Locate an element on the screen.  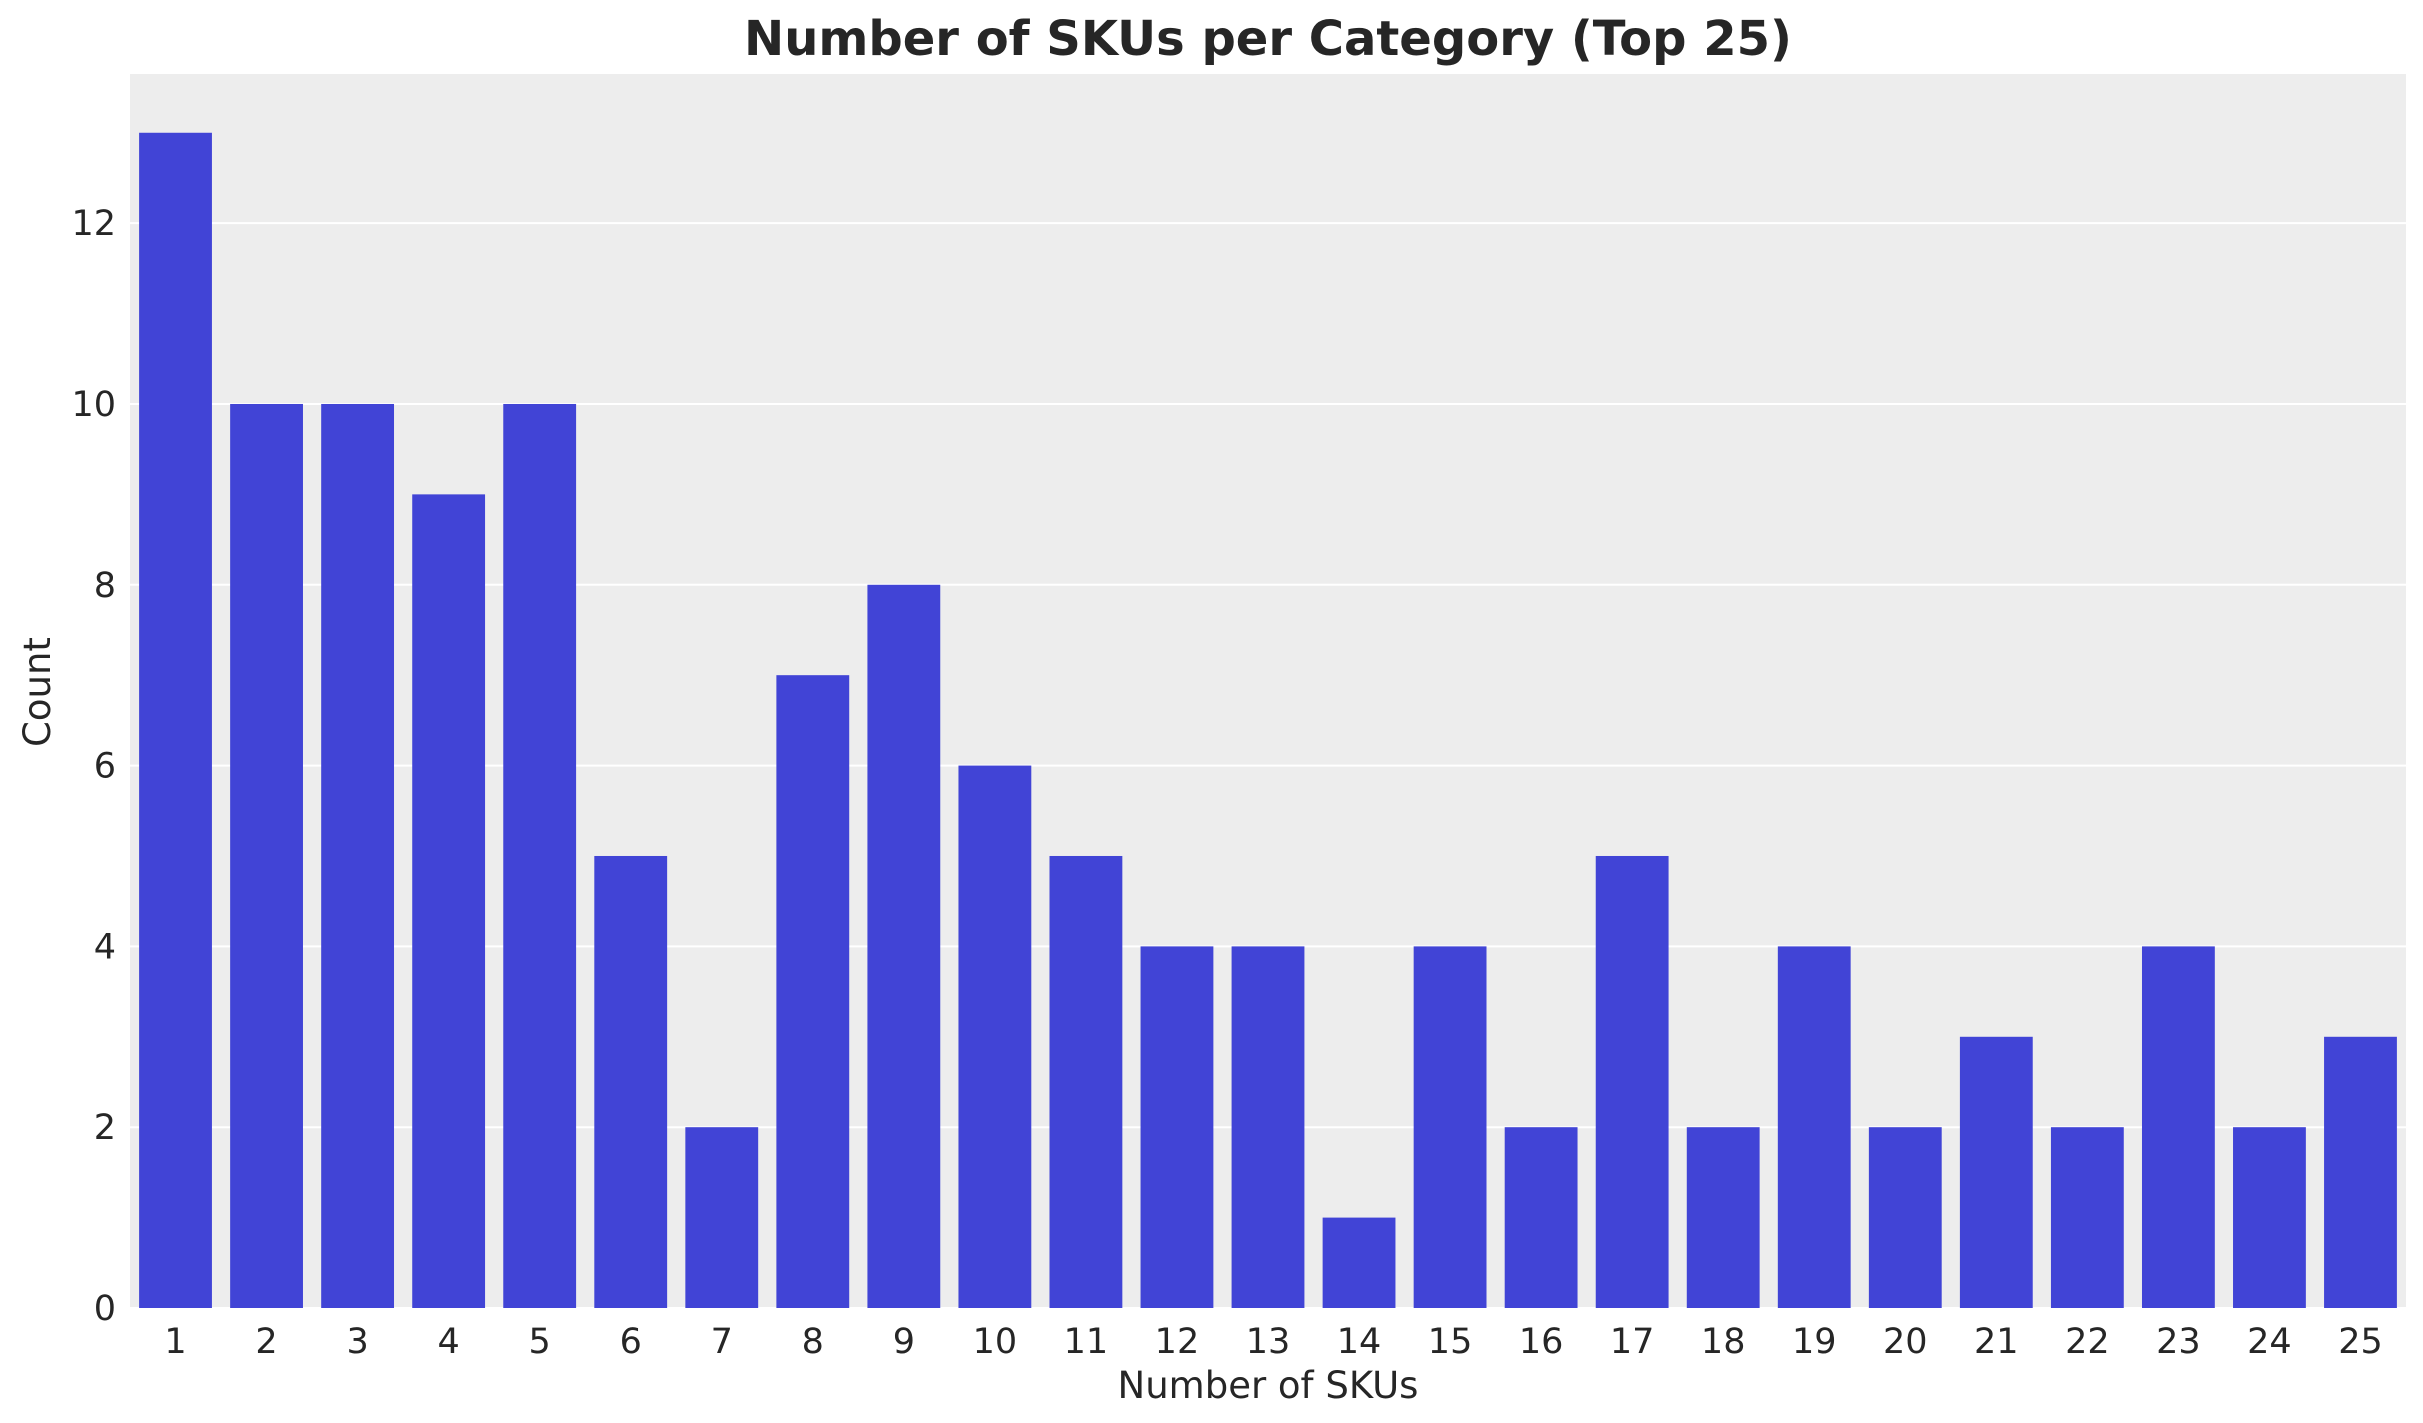
x-tick-label: 8 is located at coordinates (813, 1342).